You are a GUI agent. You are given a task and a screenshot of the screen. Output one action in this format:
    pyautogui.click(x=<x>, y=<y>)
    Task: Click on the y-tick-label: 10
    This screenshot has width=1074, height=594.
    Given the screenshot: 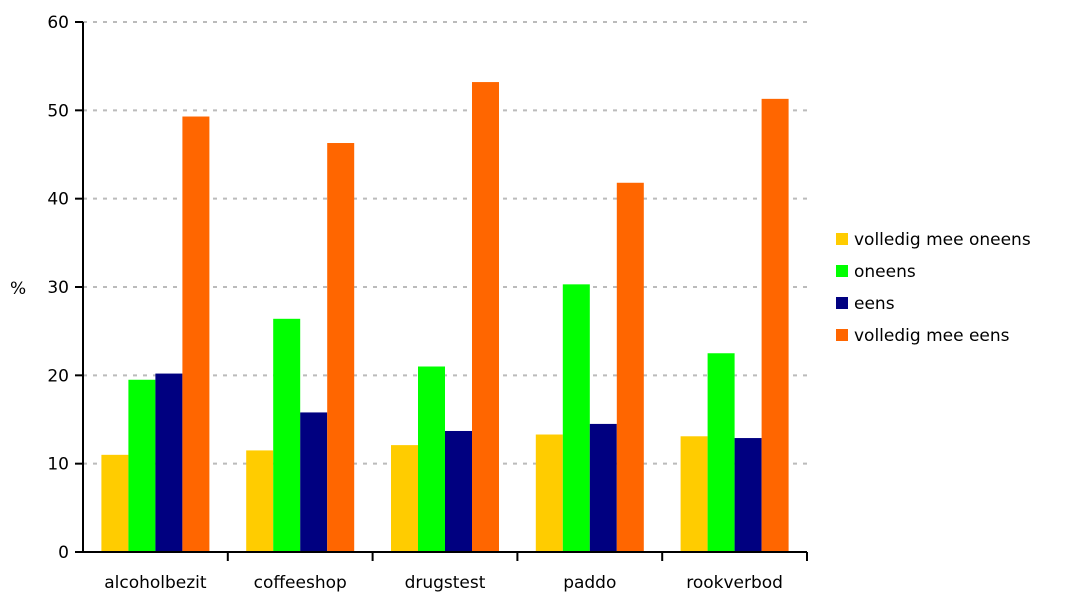 What is the action you would take?
    pyautogui.click(x=58, y=465)
    